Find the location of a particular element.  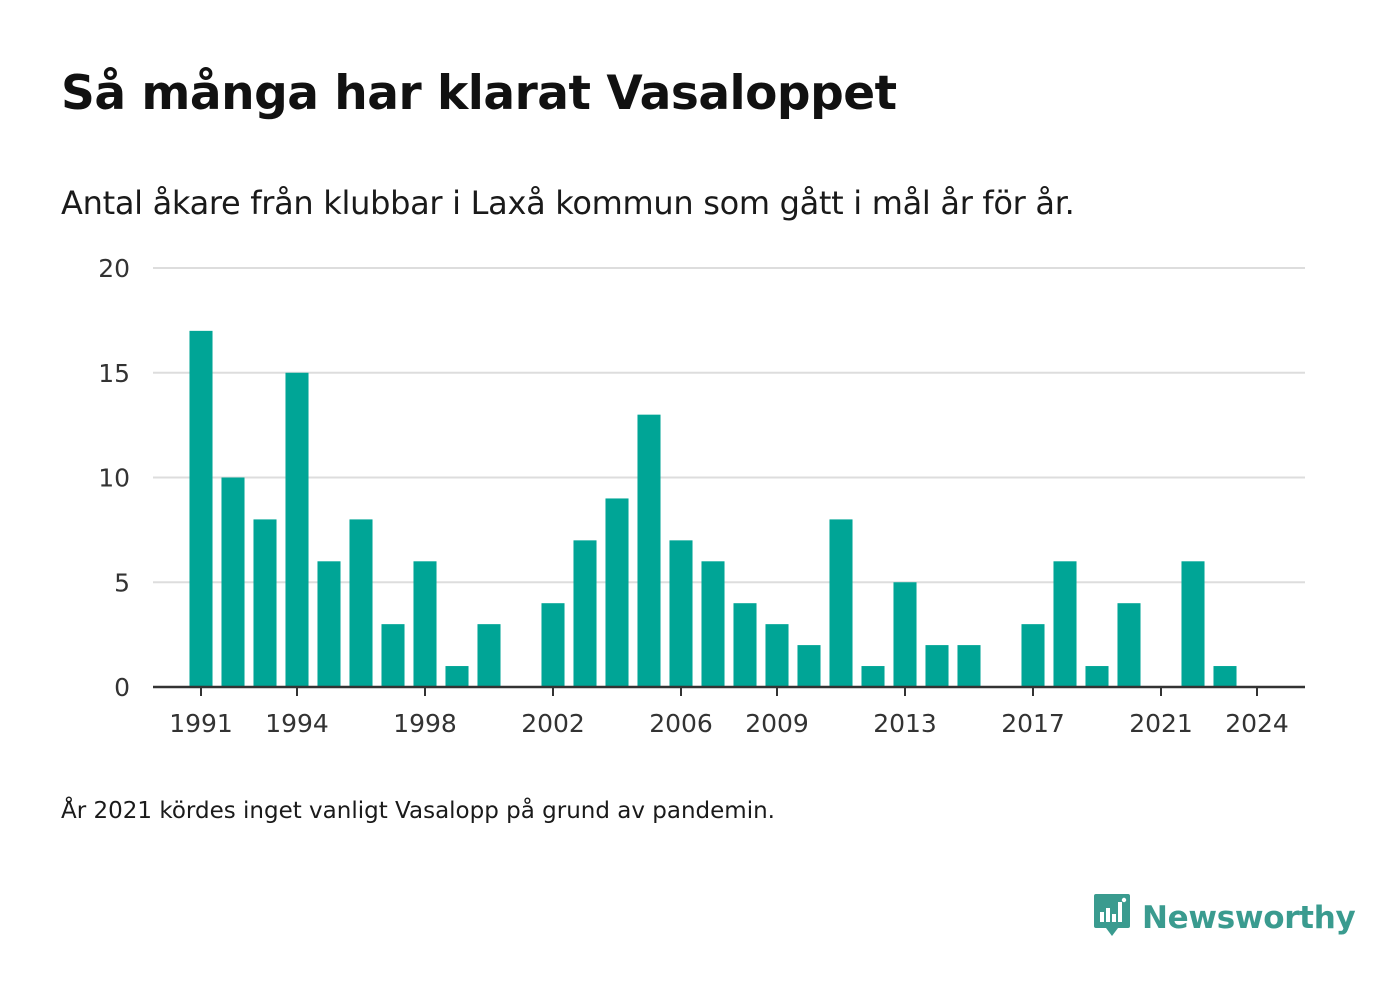

newsworthy-brand: Newsworthy is located at coordinates (1224, 918).